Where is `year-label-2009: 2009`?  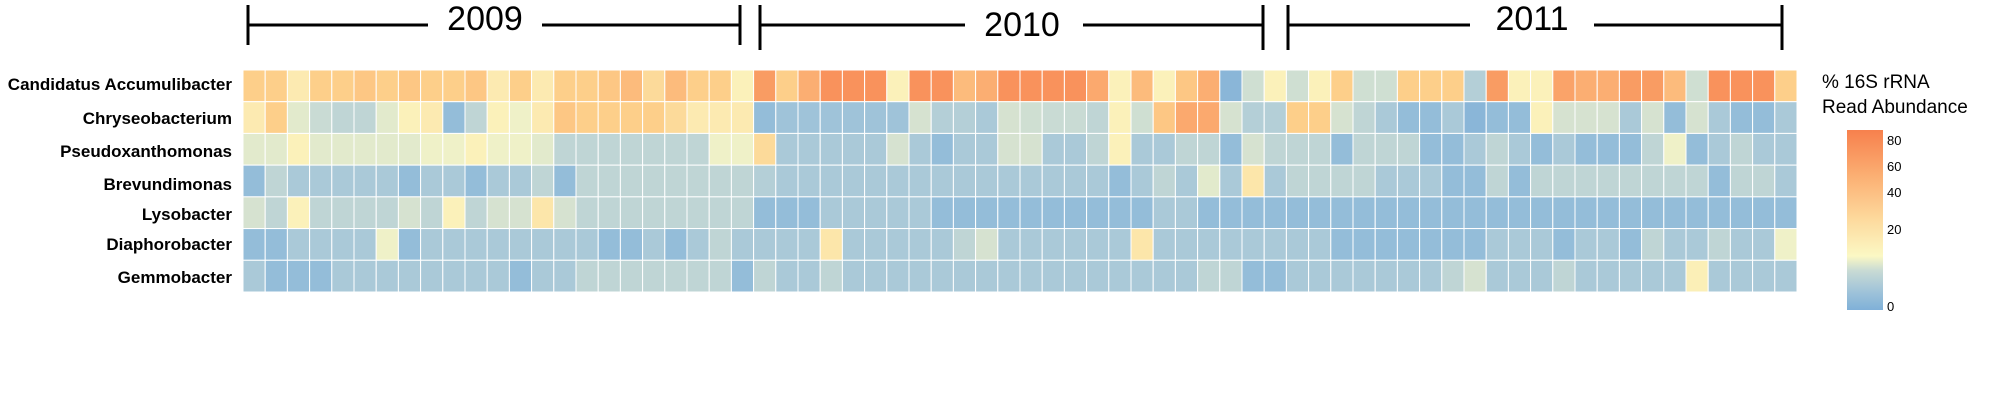 year-label-2009: 2009 is located at coordinates (485, 19).